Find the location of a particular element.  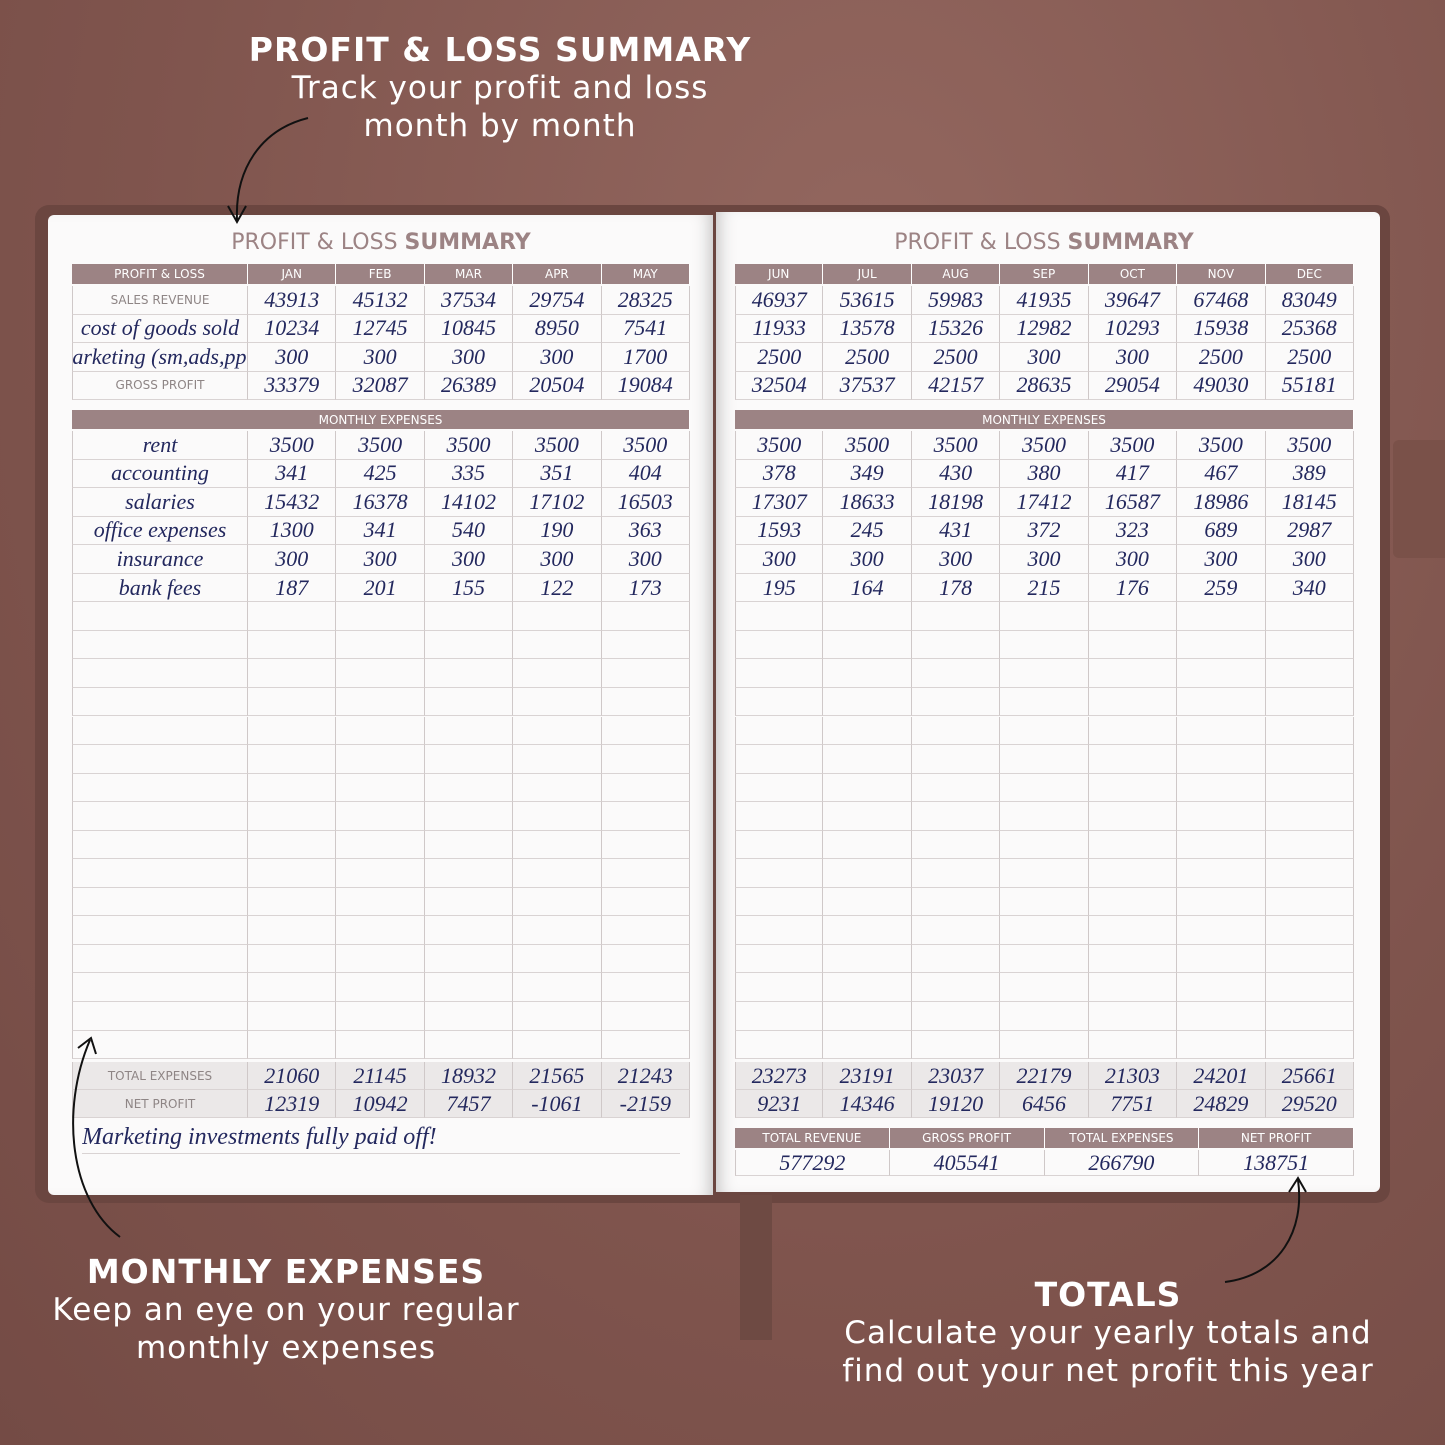

value-cell: 55181 is located at coordinates (1309, 385).